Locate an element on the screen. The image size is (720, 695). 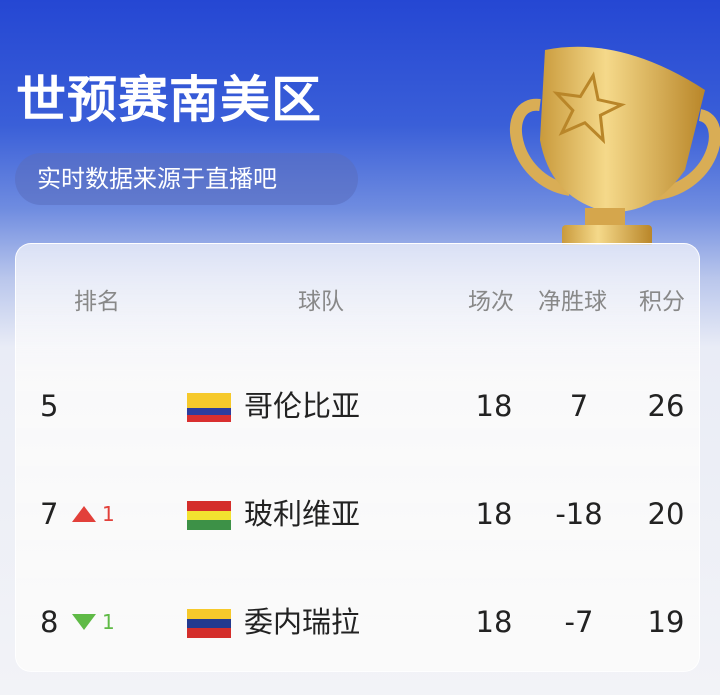
table-row: 8 1 委内瑞拉 18 -7 19 is located at coordinates (357, 622).